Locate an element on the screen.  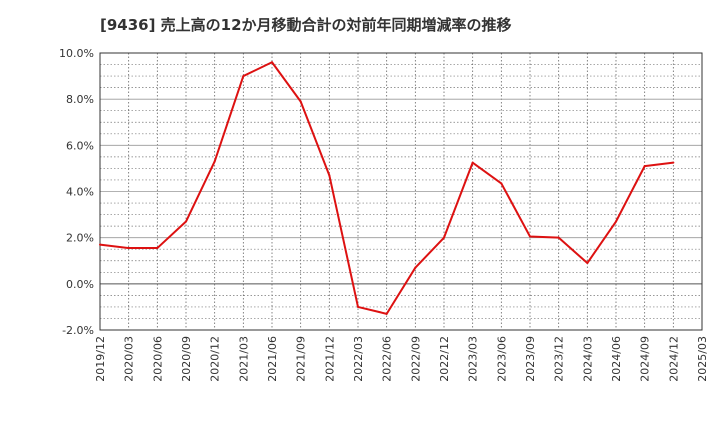
y-tick-label: 8.0% is located at coordinates (80, 99).